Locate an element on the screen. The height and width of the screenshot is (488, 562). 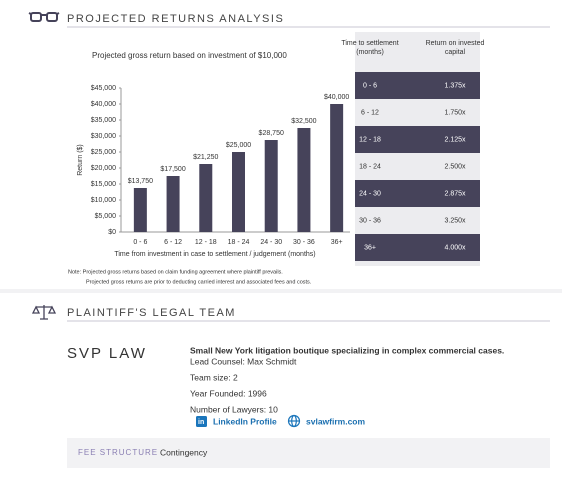
linkedin-glyph: in is located at coordinates (201, 422).